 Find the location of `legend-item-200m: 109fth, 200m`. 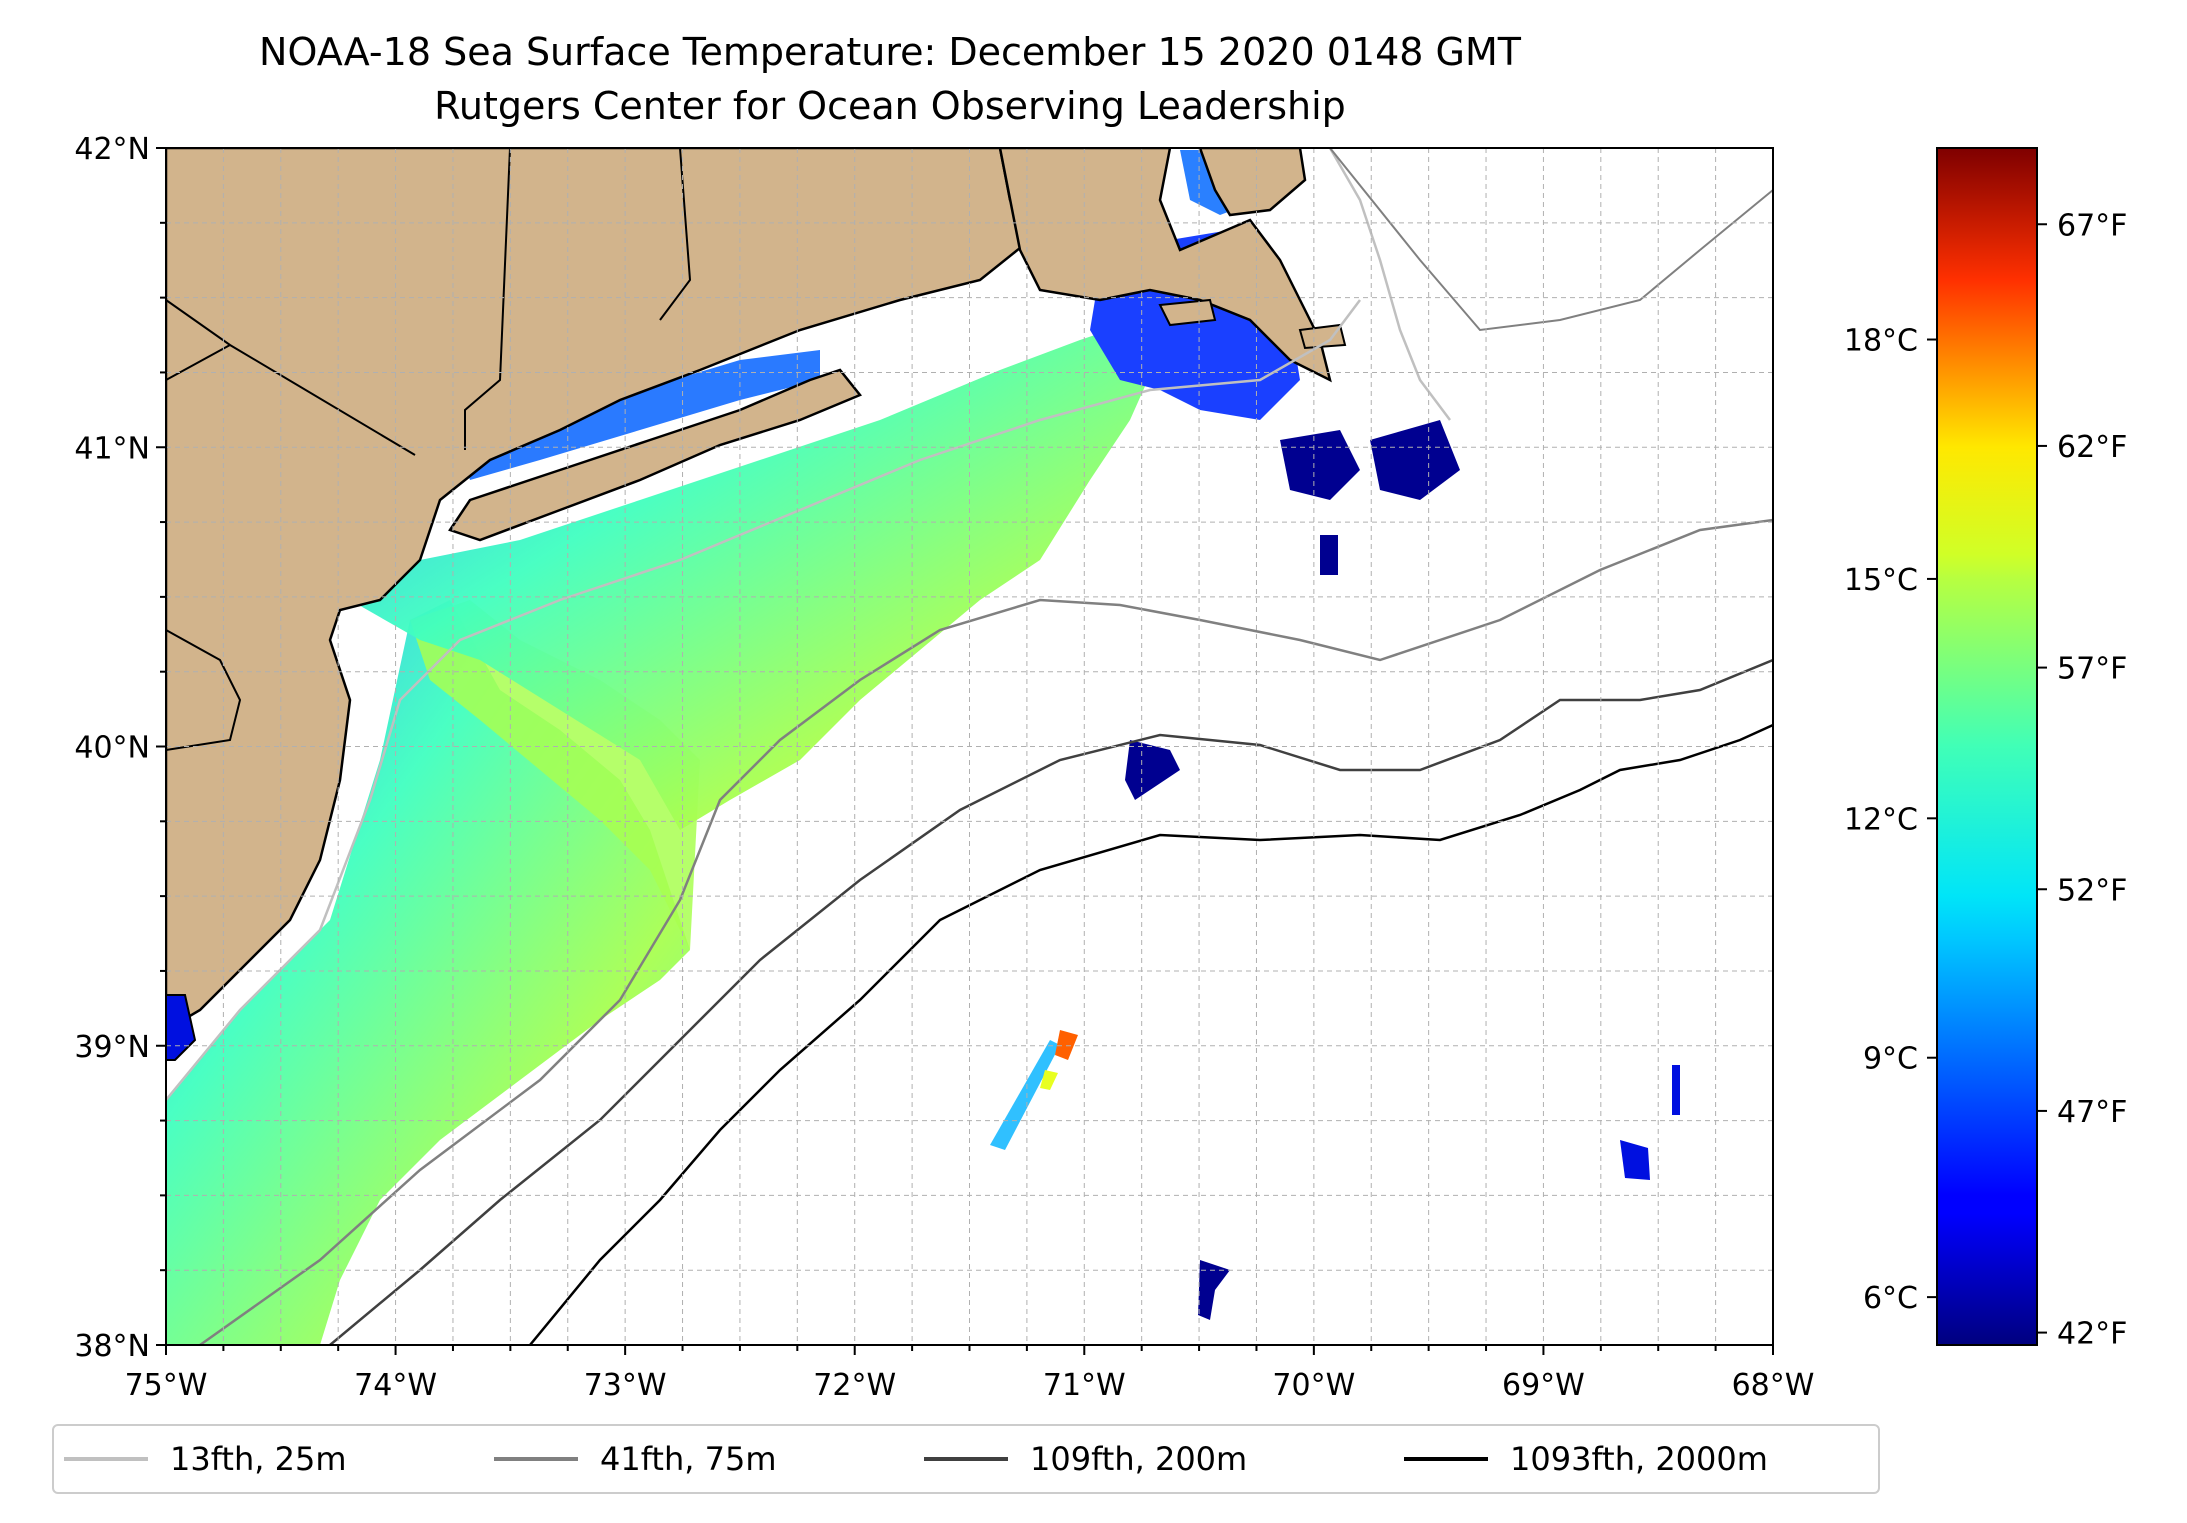

legend-item-200m: 109fth, 200m is located at coordinates (1085, 1459).